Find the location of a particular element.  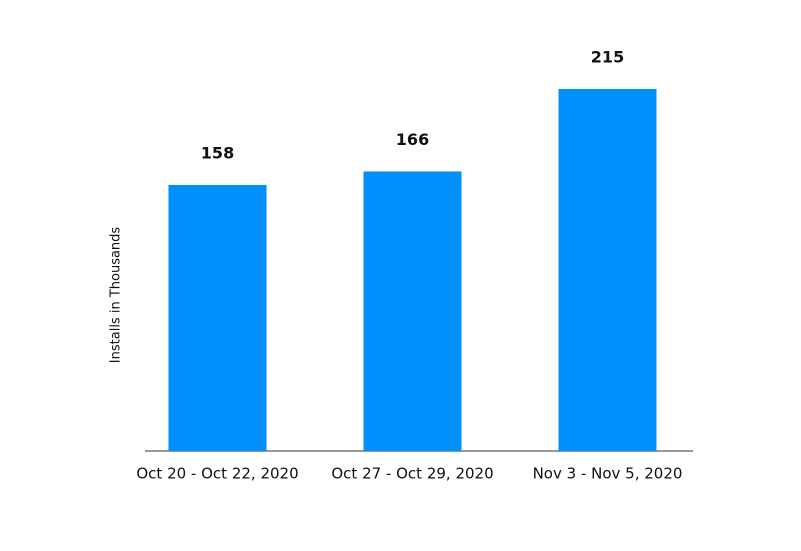

x-tick-label: Oct 27 - Oct 29, 2020 is located at coordinates (412, 474).